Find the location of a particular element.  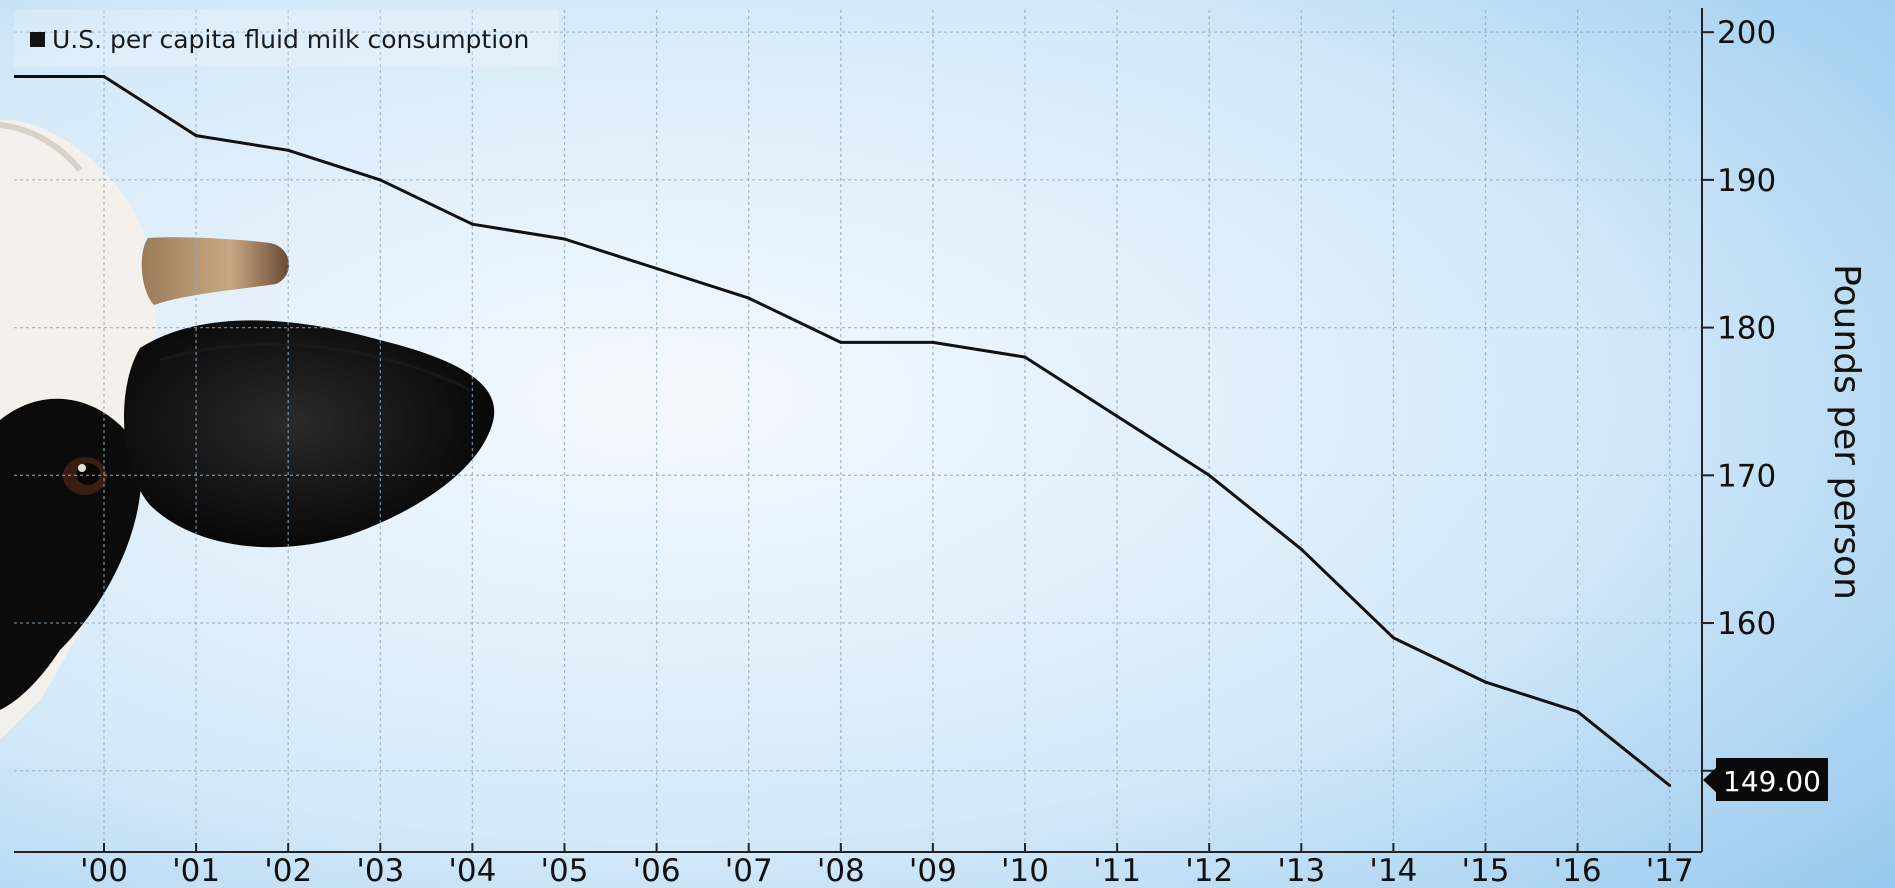

legend-swatch is located at coordinates (37, 39).